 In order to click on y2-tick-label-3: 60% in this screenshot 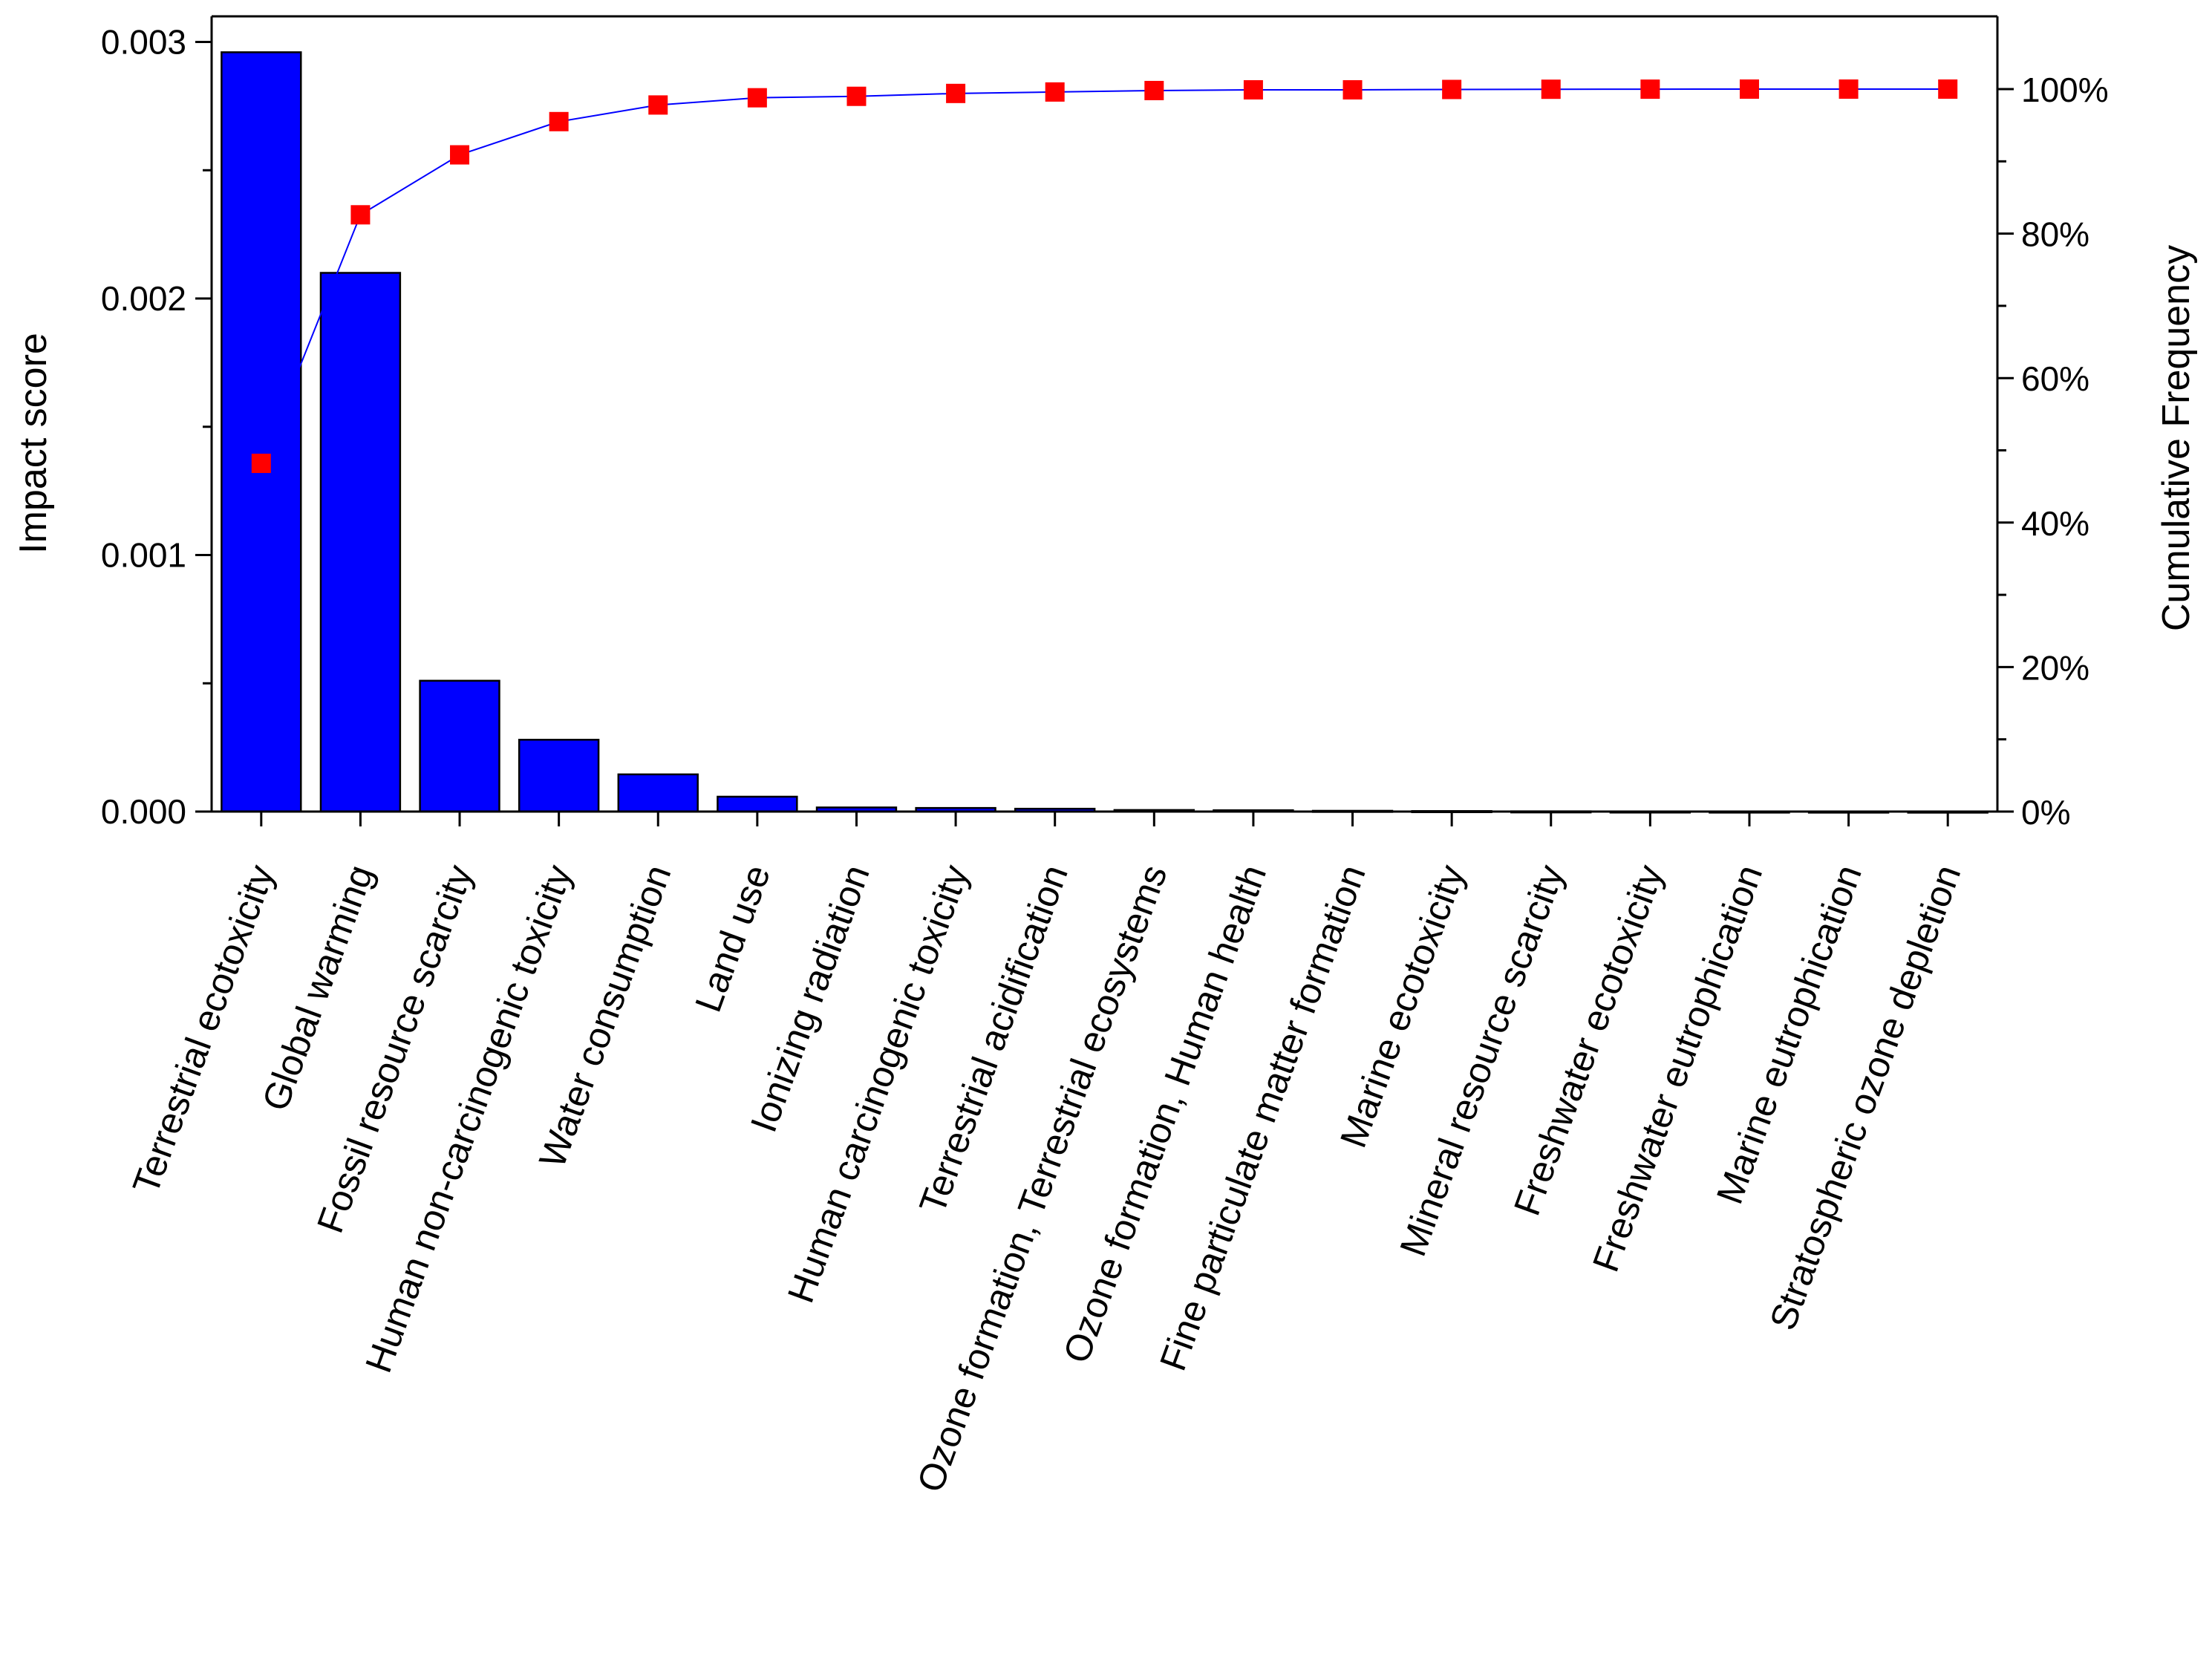, I will do `click(2055, 378)`.